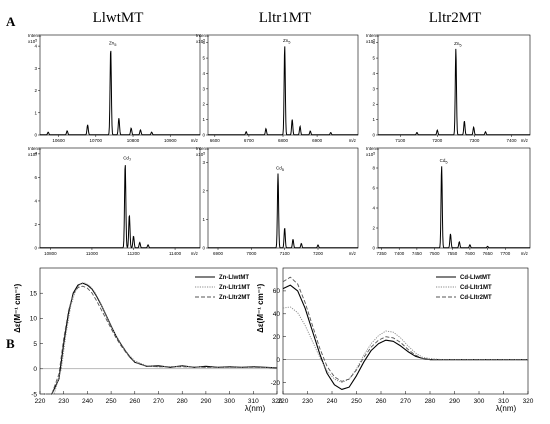 This screenshot has height=424, width=550. I want to click on cd-x-tick-label: 250, so click(111, 401).